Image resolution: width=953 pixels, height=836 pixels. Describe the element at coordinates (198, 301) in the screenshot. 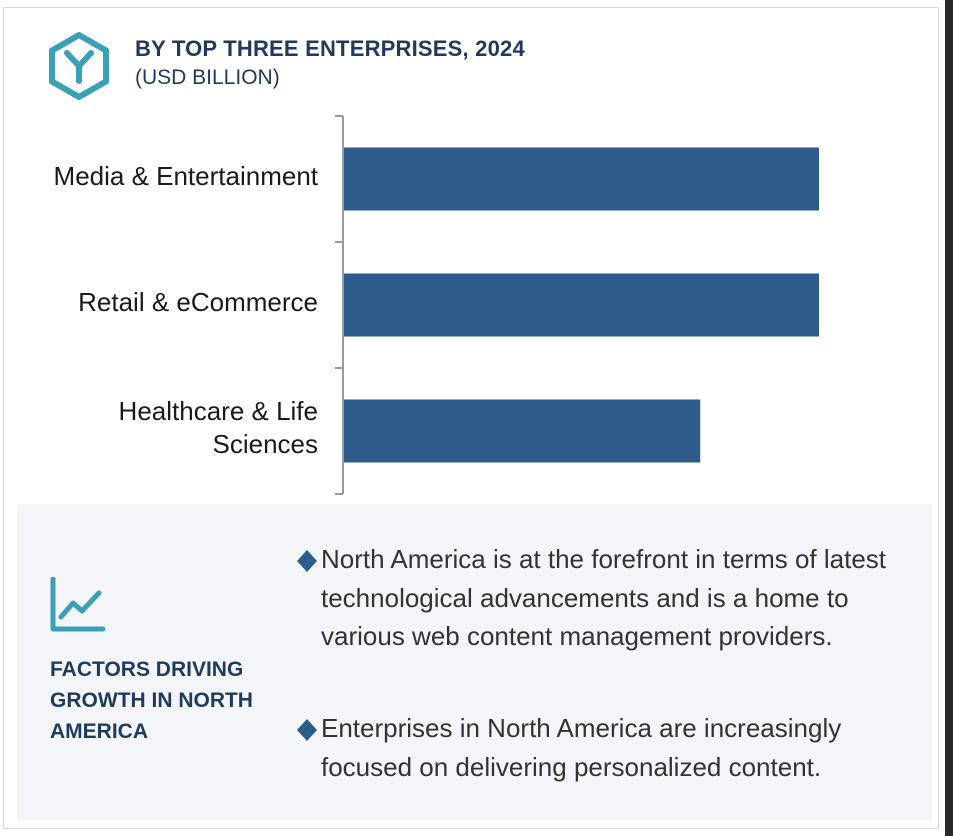

I see `category-label: Retail & eCommerce` at that location.